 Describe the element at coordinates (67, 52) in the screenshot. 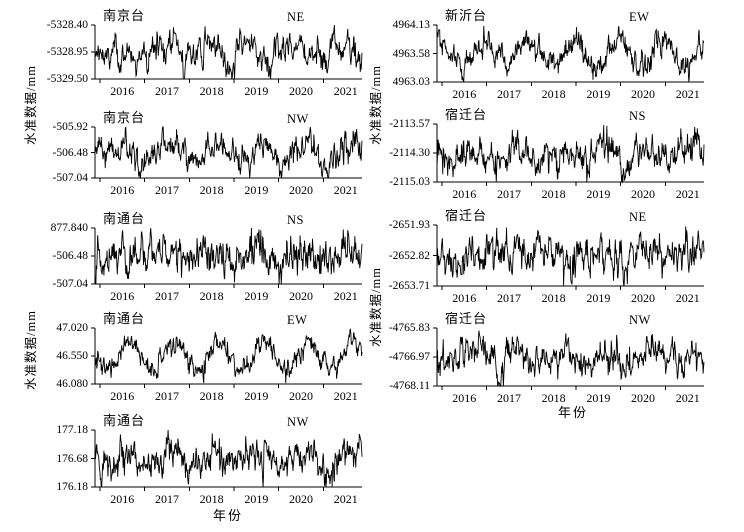

I see `y-tick-label: -5328.95` at that location.